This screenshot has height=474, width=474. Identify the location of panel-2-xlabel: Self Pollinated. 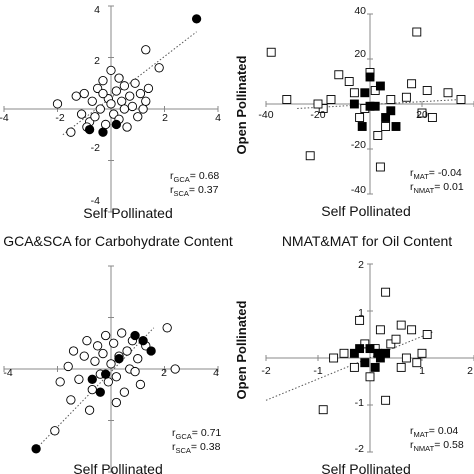
(118, 467).